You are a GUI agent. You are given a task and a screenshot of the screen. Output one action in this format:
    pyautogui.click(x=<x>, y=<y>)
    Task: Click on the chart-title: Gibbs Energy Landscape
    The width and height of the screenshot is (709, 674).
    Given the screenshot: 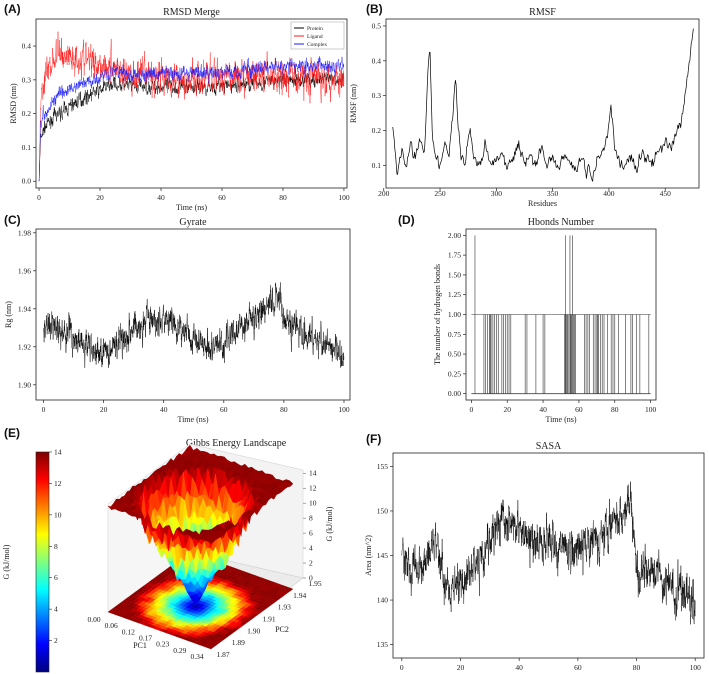 What is the action you would take?
    pyautogui.click(x=236, y=443)
    